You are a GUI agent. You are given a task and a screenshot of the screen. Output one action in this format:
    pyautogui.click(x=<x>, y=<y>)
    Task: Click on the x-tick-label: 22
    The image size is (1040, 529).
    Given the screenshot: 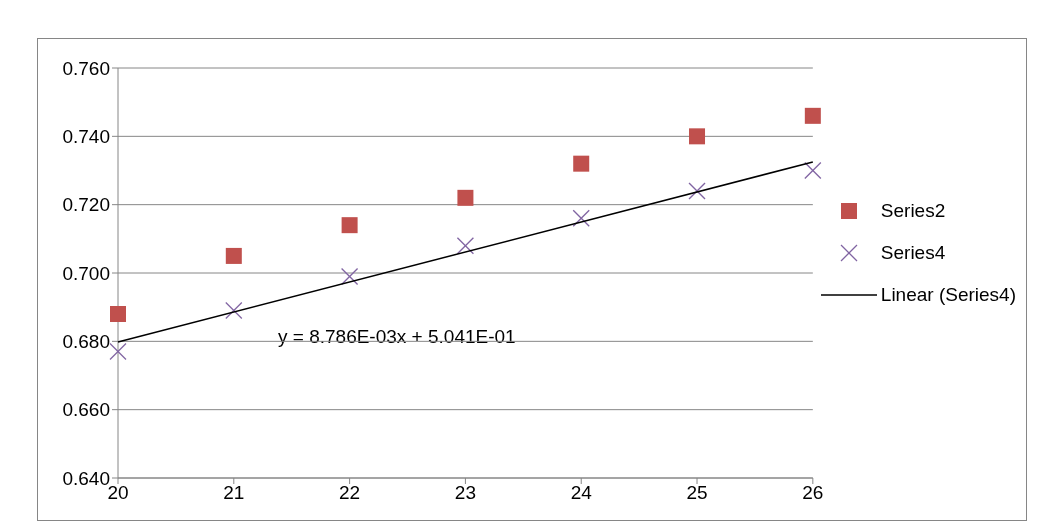 What is the action you would take?
    pyautogui.click(x=350, y=493)
    